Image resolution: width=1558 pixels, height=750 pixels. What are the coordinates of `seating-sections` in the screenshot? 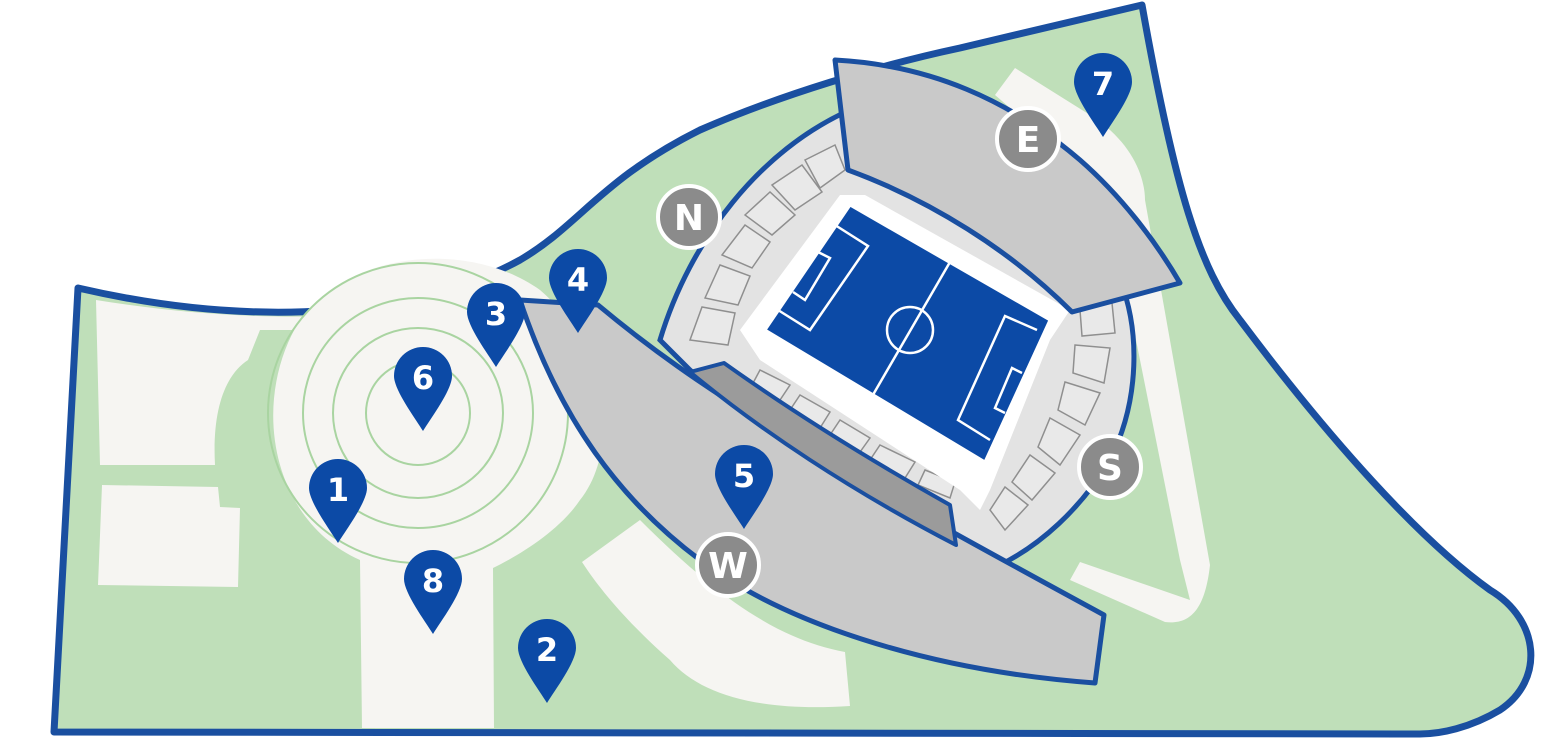 It's located at (902, 337).